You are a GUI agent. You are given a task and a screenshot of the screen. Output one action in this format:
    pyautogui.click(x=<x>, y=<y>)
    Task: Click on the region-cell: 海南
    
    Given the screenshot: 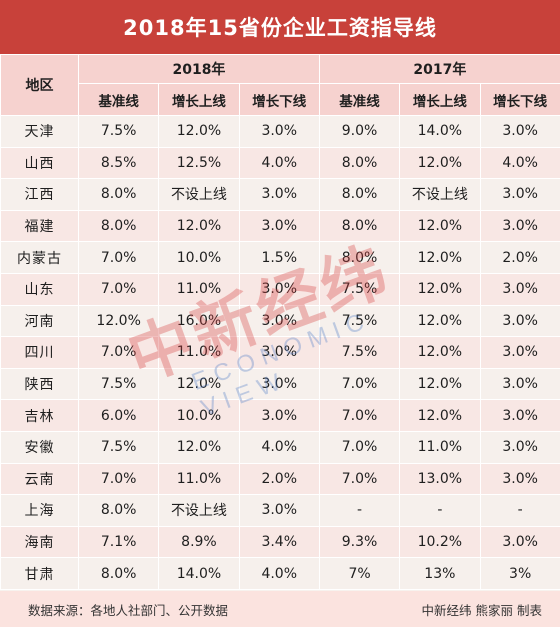 What is the action you would take?
    pyautogui.click(x=39, y=542)
    